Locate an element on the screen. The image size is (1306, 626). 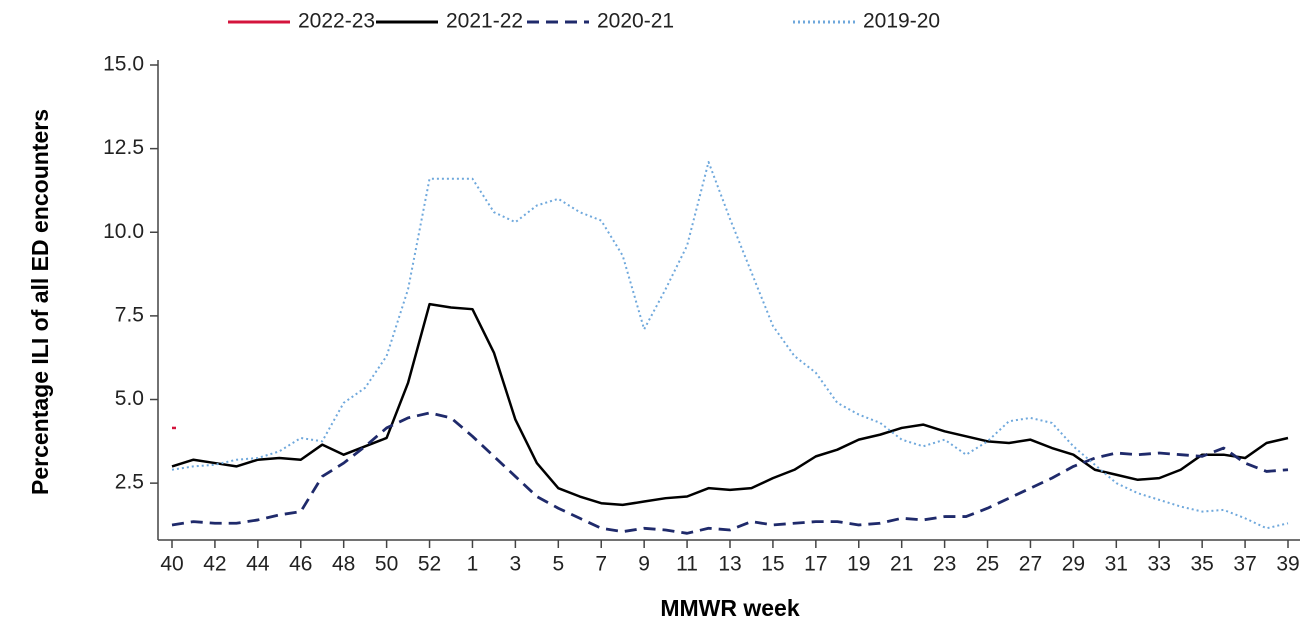
x-tick-label: 29 is located at coordinates (1073, 564).